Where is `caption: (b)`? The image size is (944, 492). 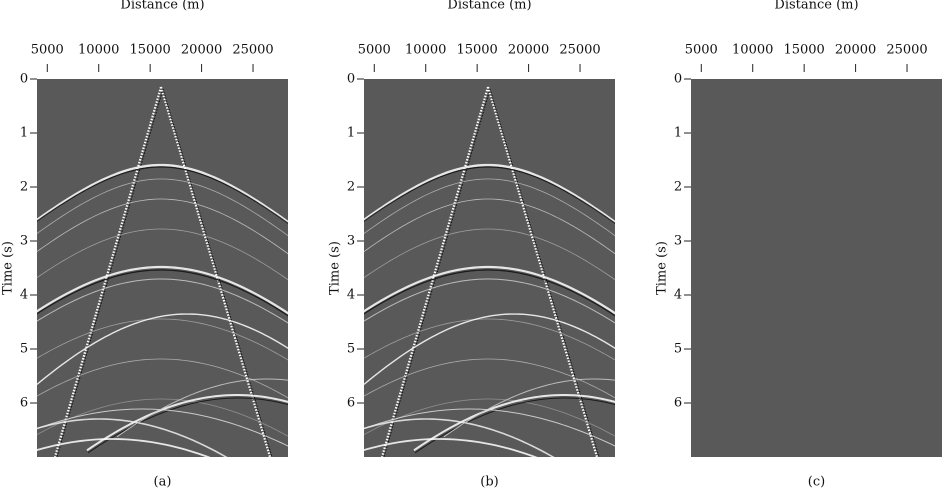
caption: (b) is located at coordinates (489, 482).